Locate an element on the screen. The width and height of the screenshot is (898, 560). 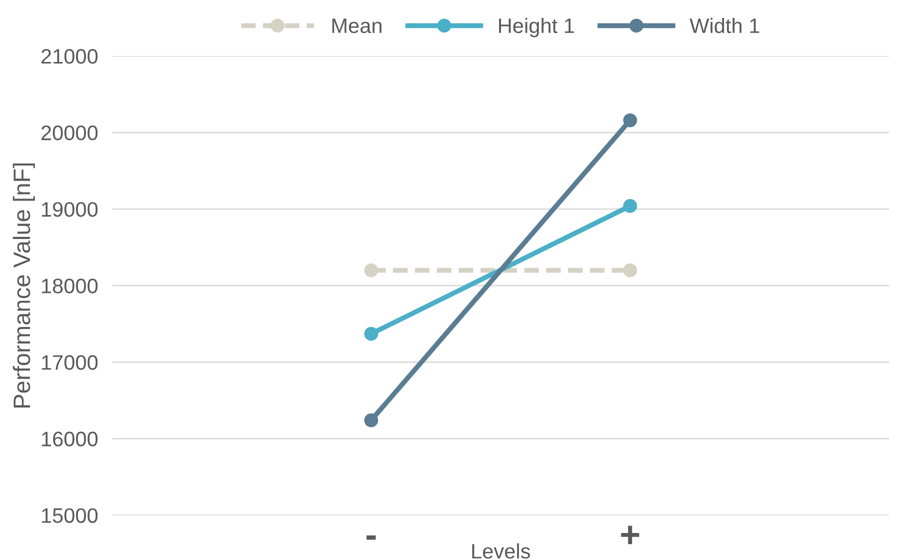
y-tick-label: 19000 is located at coordinates (70, 209).